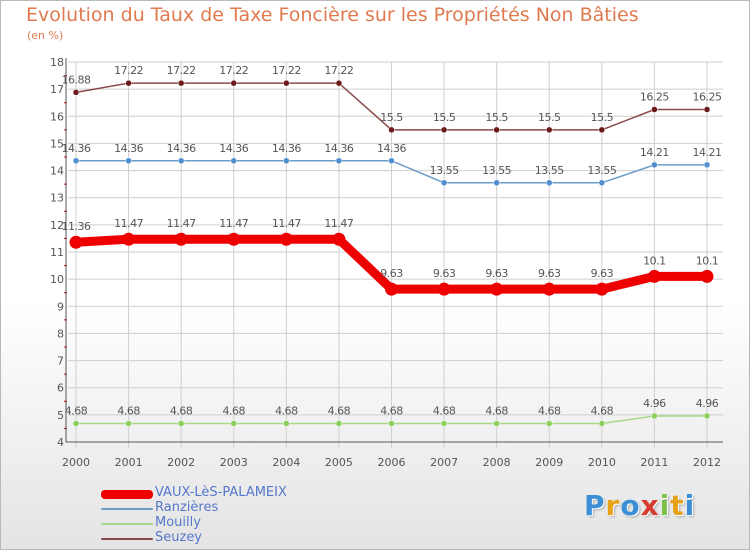  Describe the element at coordinates (181, 462) in the screenshot. I see `x-tick-label: 2002` at that location.